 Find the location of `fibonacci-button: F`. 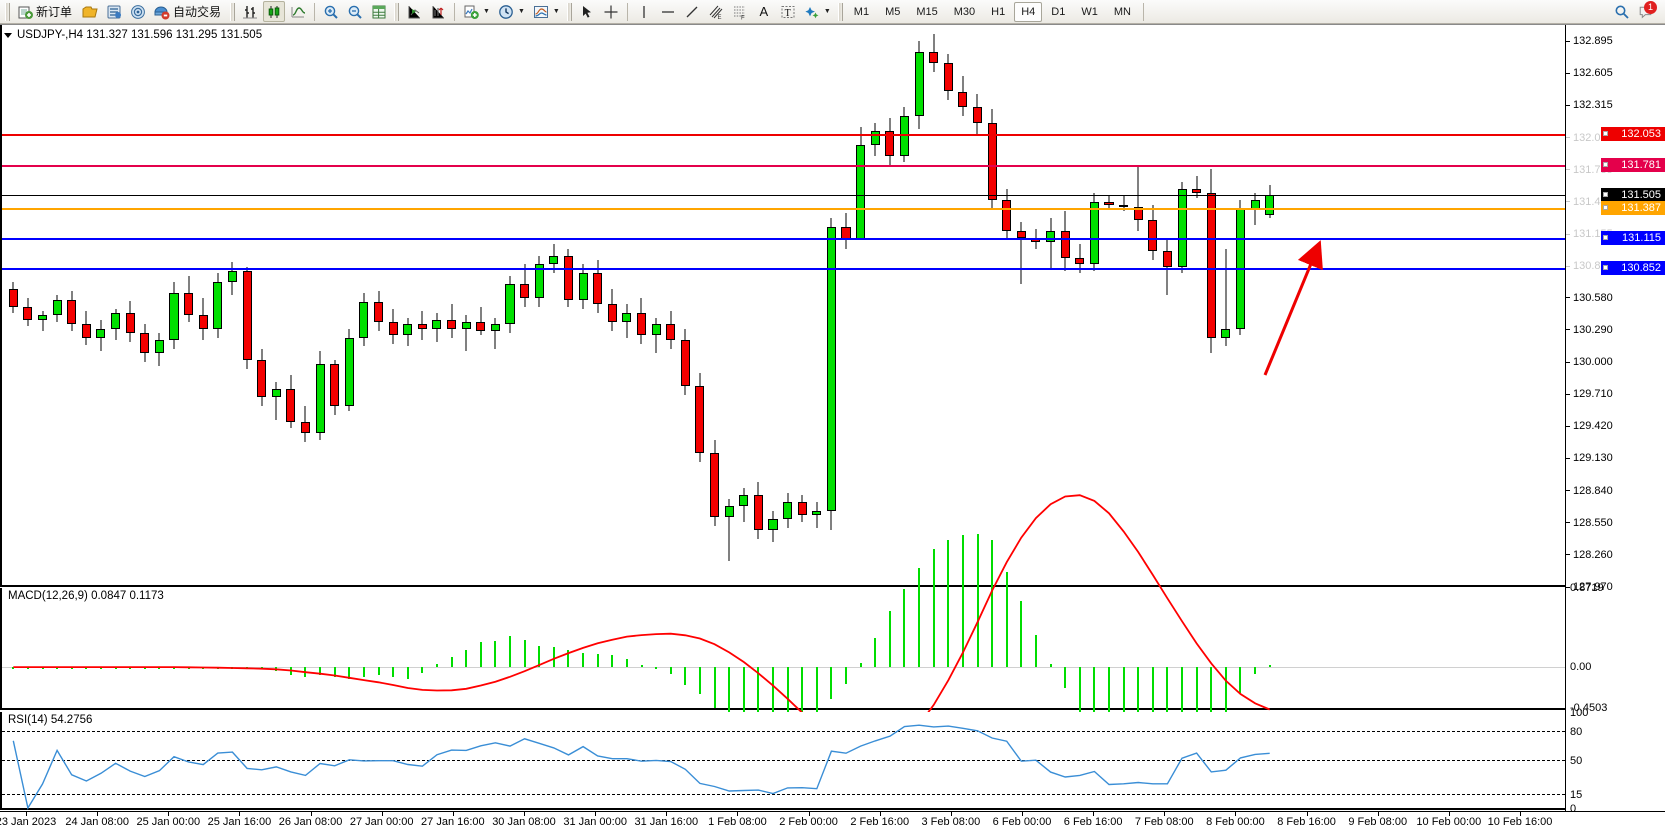

fibonacci-button: F is located at coordinates (740, 11).